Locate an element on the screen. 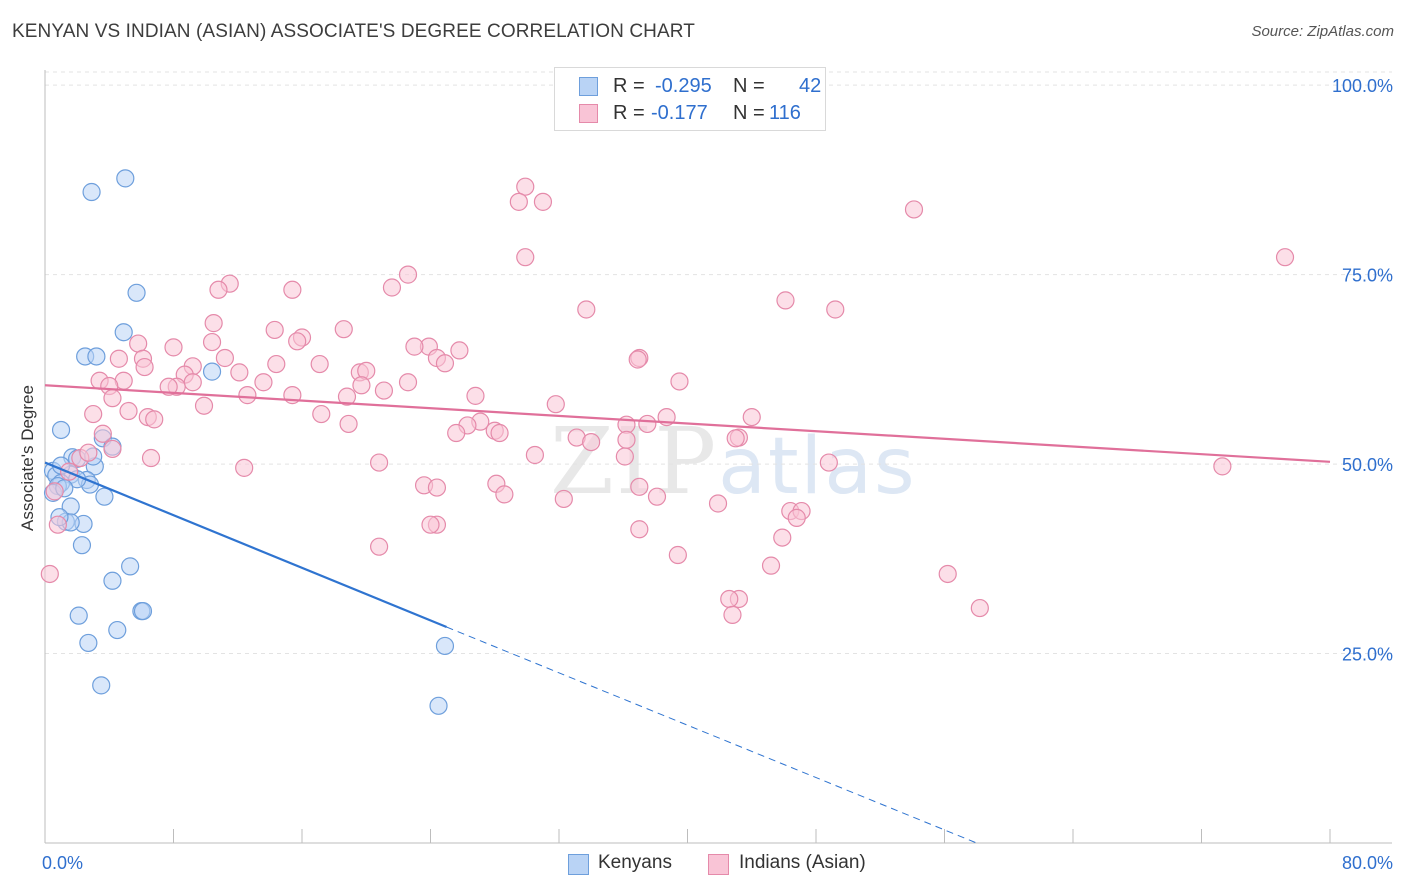 Image resolution: width=1406 pixels, height=892 pixels. stats-legend: R = -0.295 N = 42 R = -0.177 N = 116 is located at coordinates (690, 99).